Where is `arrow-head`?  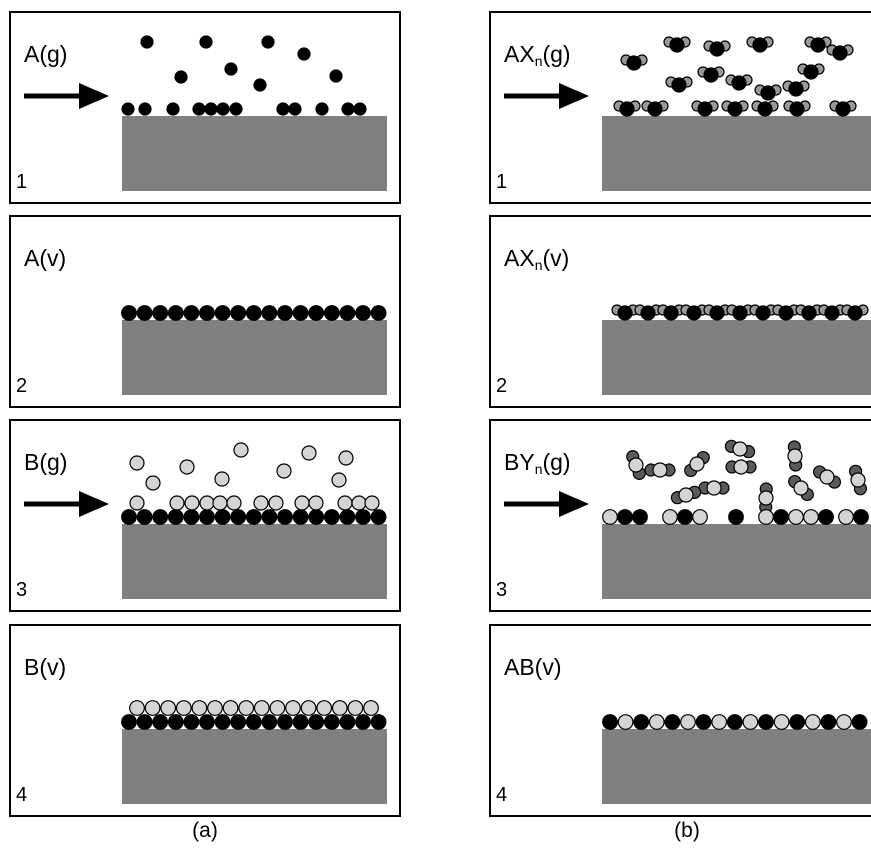 arrow-head is located at coordinates (94, 504).